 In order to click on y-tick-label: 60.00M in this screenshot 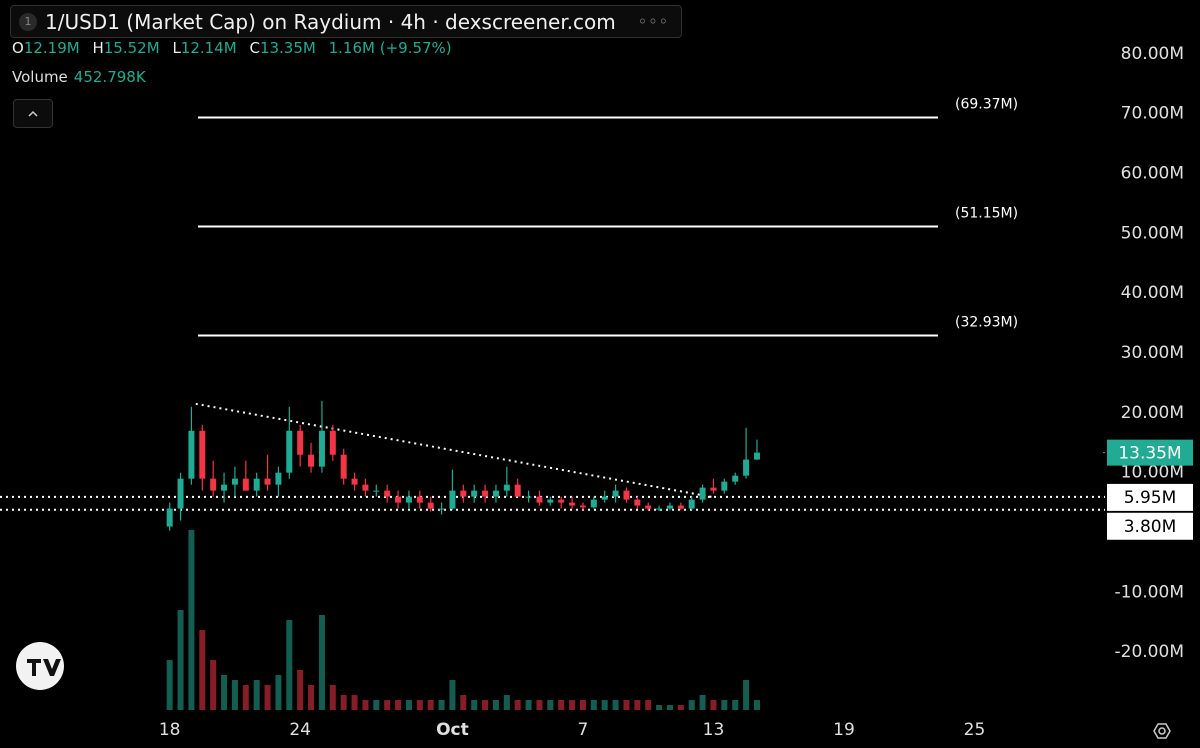, I will do `click(1152, 174)`.